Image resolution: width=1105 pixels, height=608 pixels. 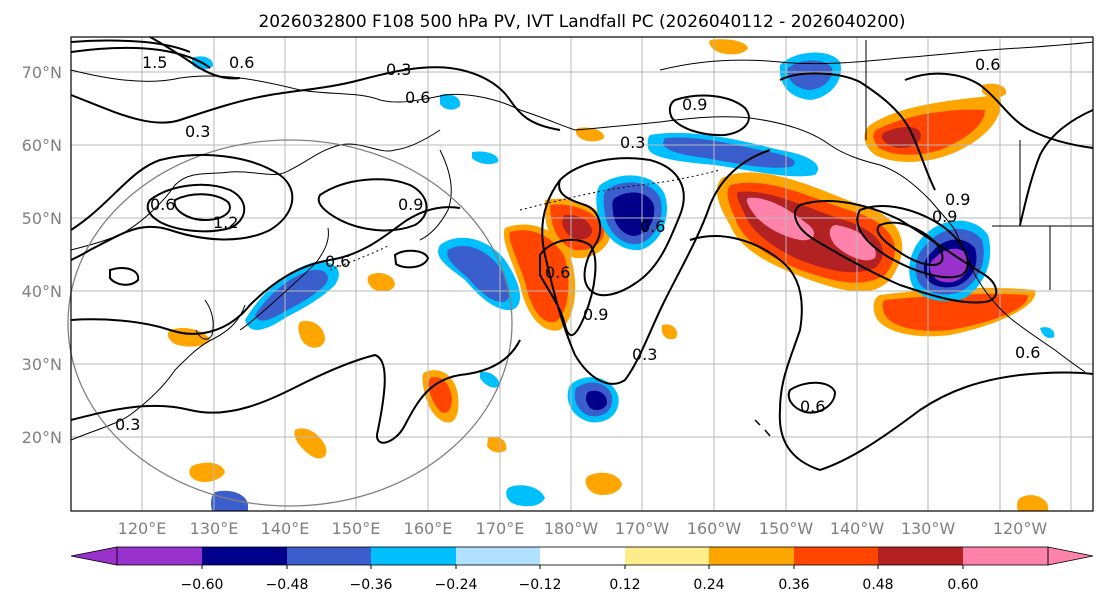 I want to click on arctic-coast, so click(x=876, y=56).